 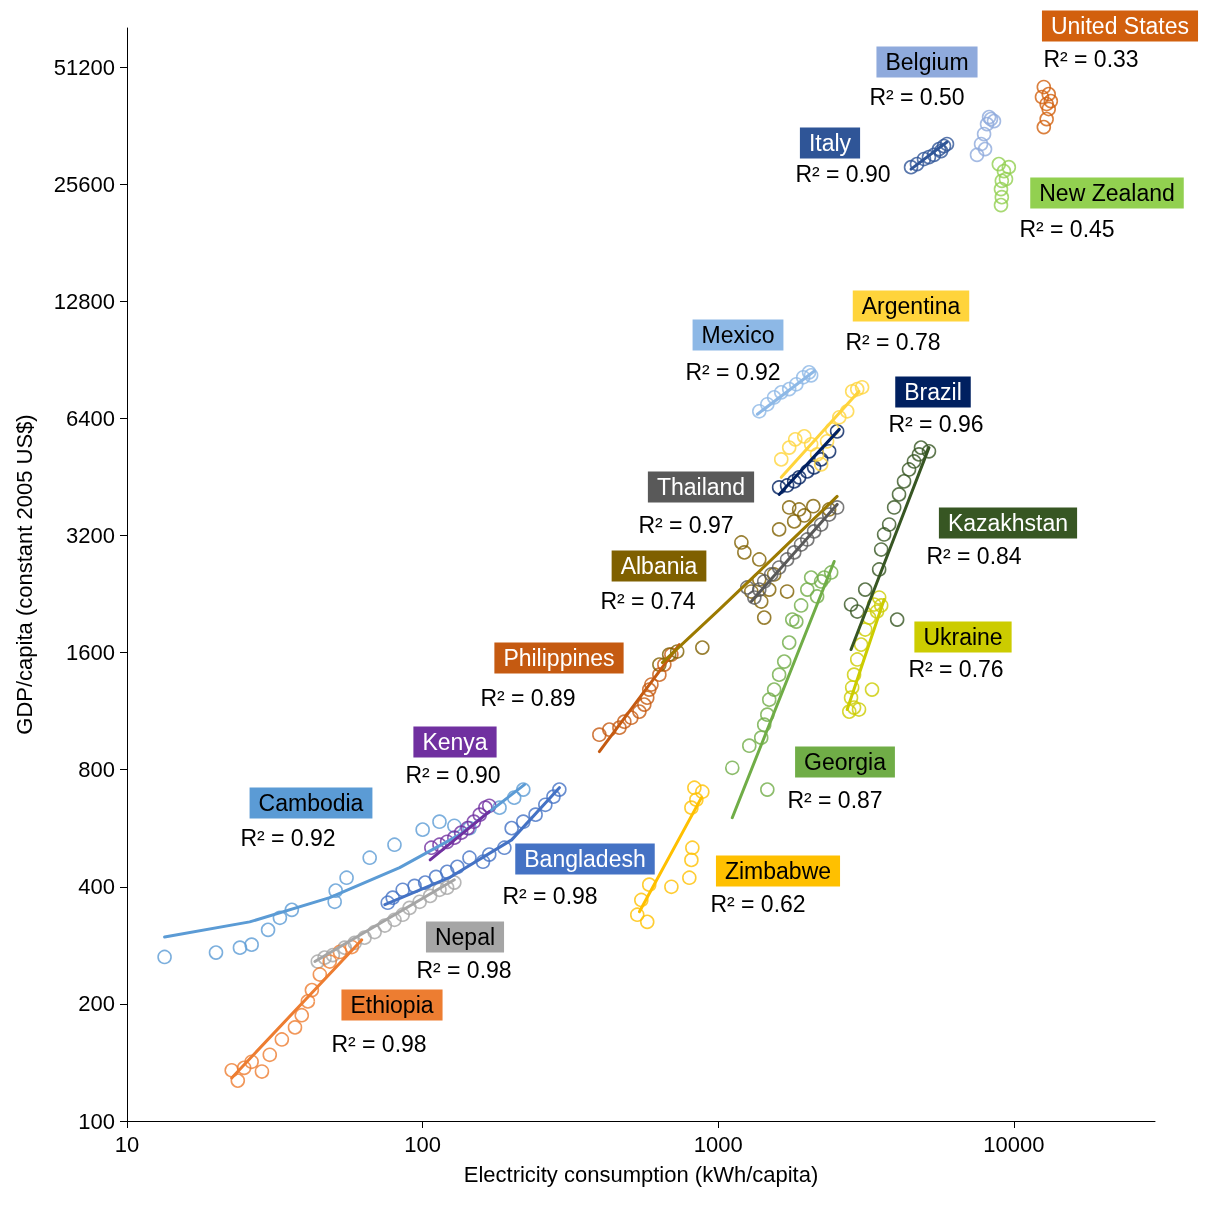 I want to click on x-tick-label: 10, so click(x=127, y=1144).